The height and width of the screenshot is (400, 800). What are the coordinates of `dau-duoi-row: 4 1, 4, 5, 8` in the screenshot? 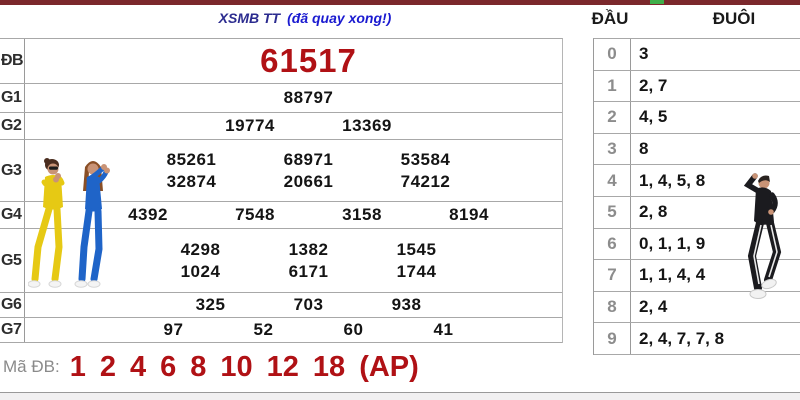 It's located at (697, 181).